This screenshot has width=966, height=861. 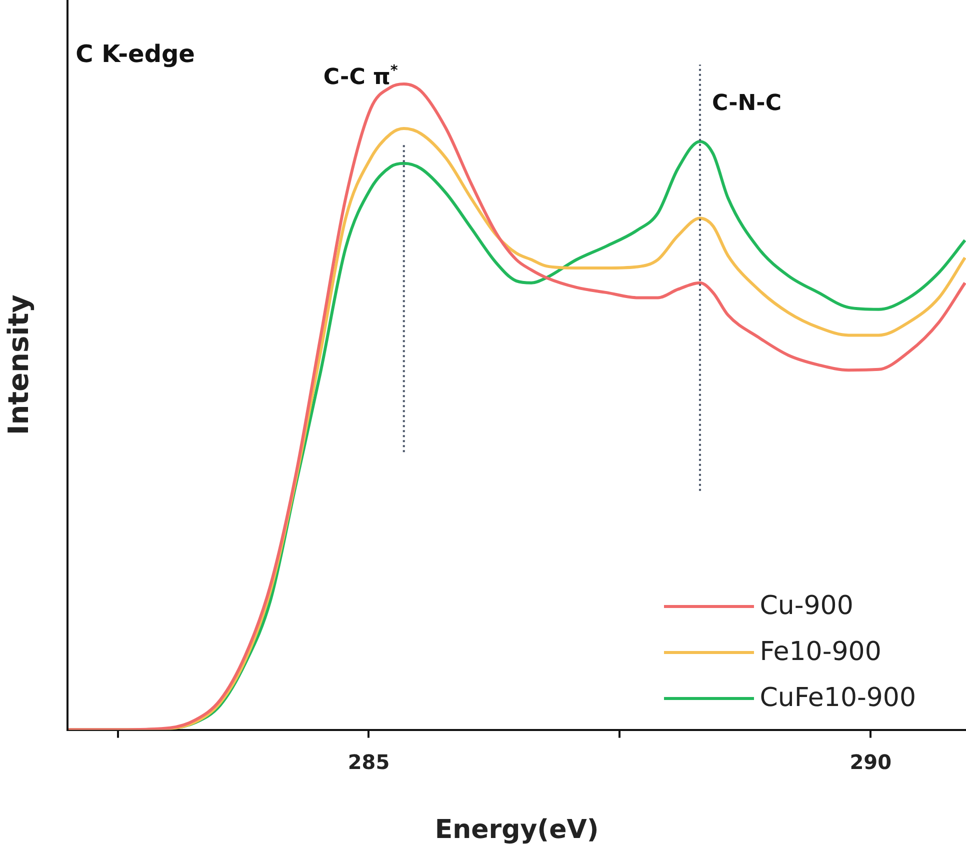 What do you see at coordinates (747, 103) in the screenshot?
I see `ref-line-label: C-N-C` at bounding box center [747, 103].